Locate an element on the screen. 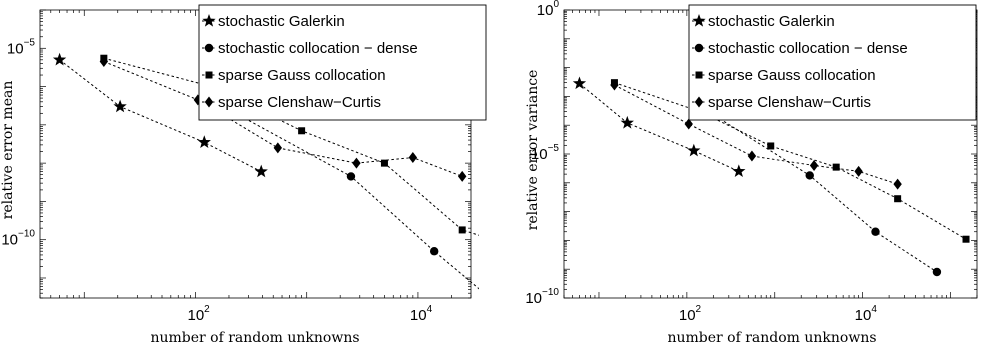 Image resolution: width=981 pixels, height=347 pixels. y-axis-label: relative error variance is located at coordinates (533, 150).